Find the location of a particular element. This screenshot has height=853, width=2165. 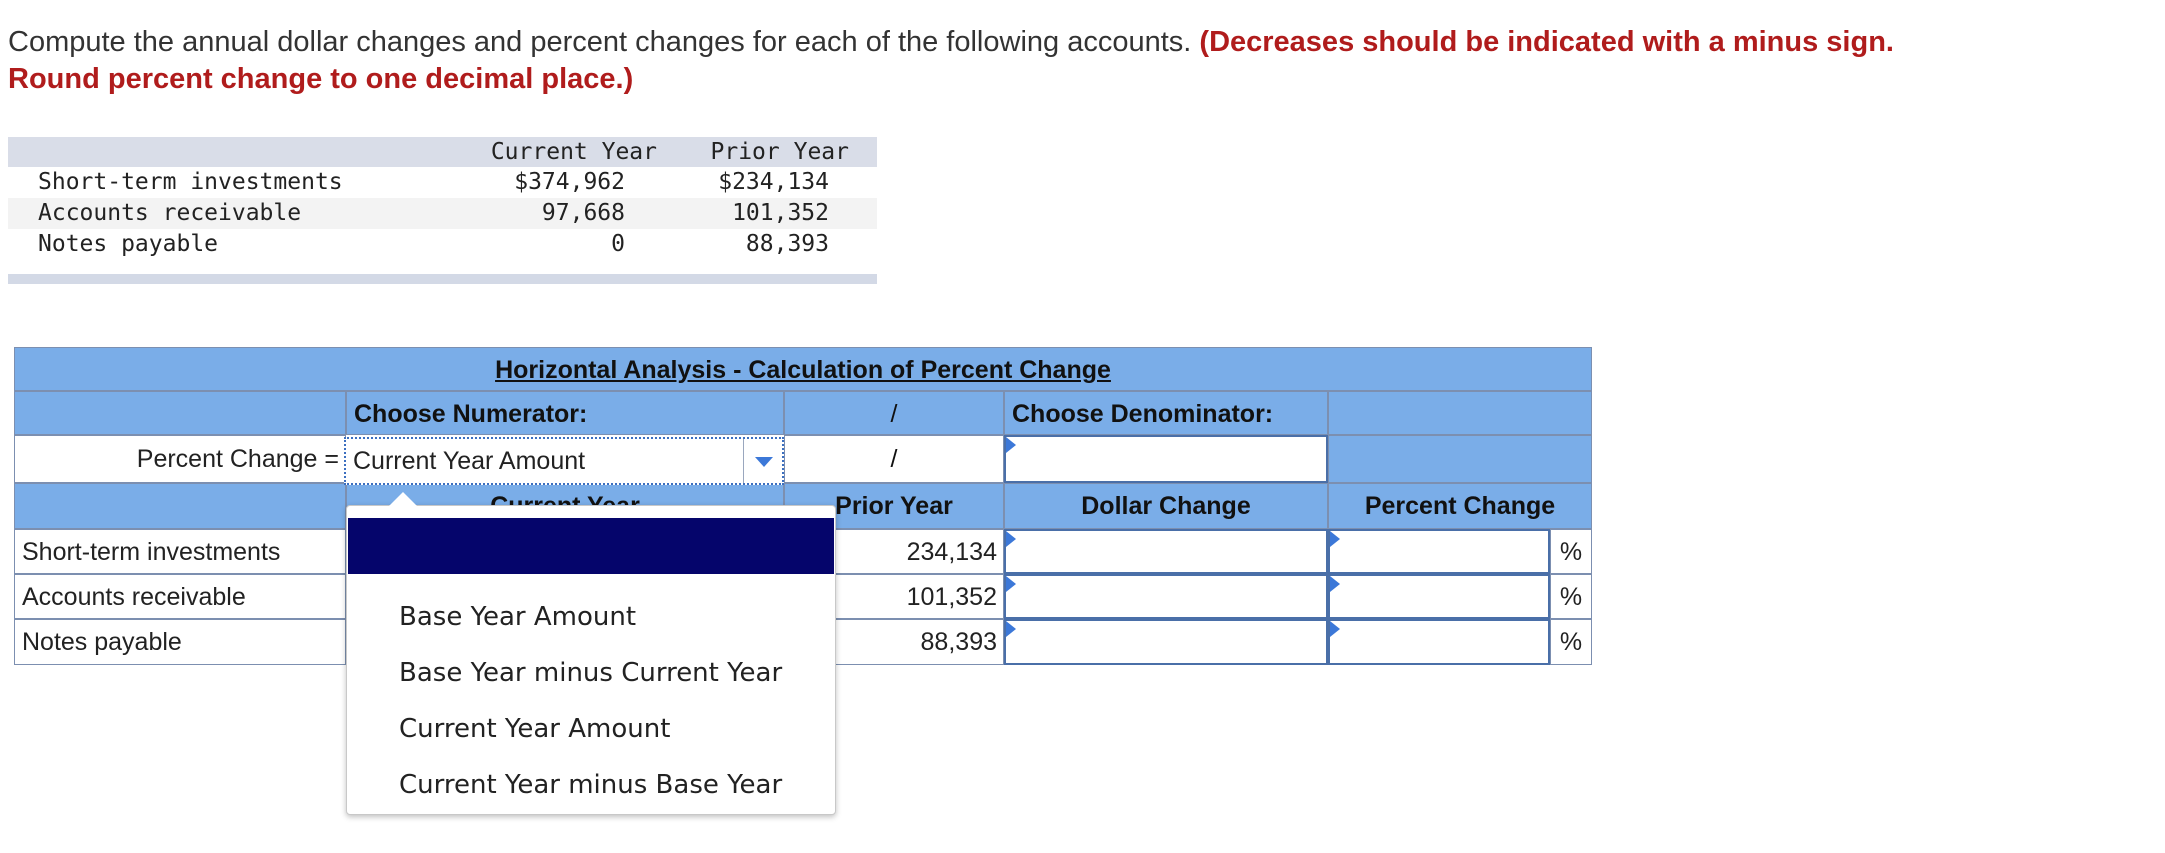

dropdown-option: Base Year Amount is located at coordinates (518, 617).